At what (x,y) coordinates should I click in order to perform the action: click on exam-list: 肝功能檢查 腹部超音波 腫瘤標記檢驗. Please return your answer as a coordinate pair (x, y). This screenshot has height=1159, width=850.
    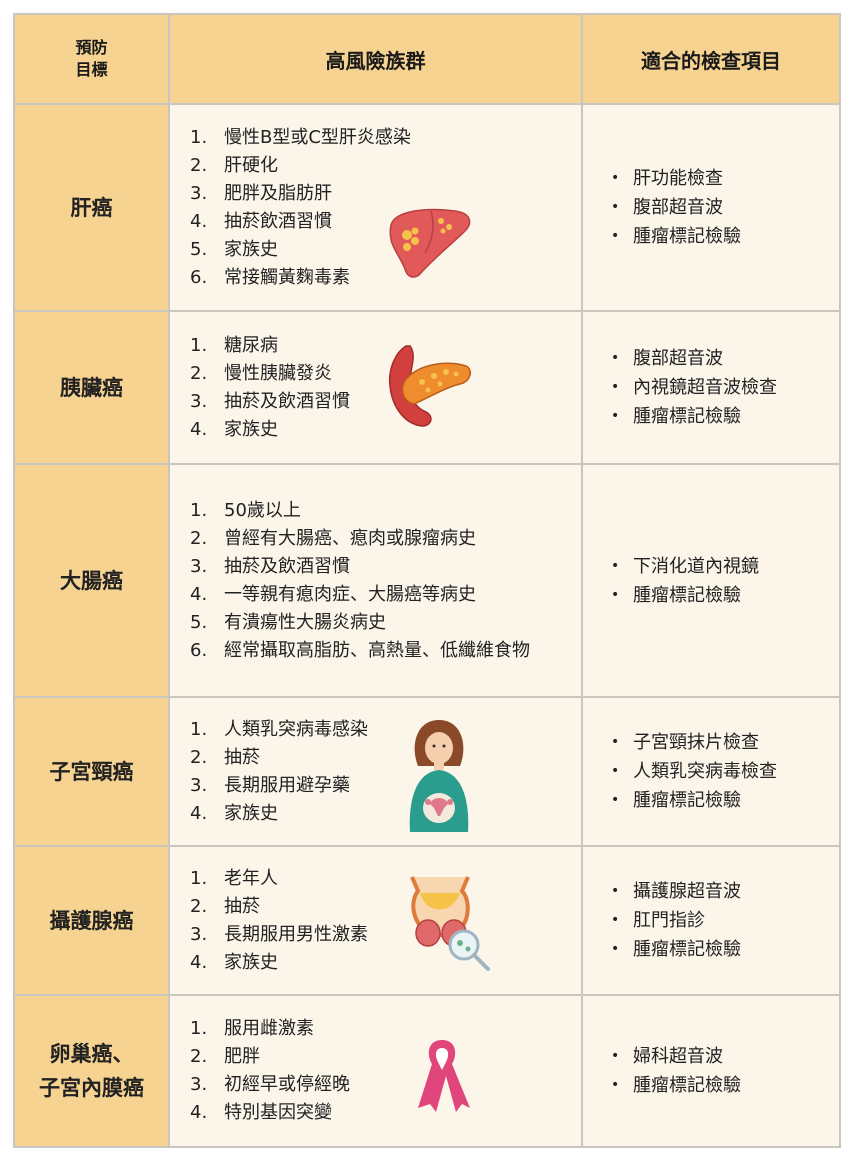
    Looking at the image, I should click on (711, 207).